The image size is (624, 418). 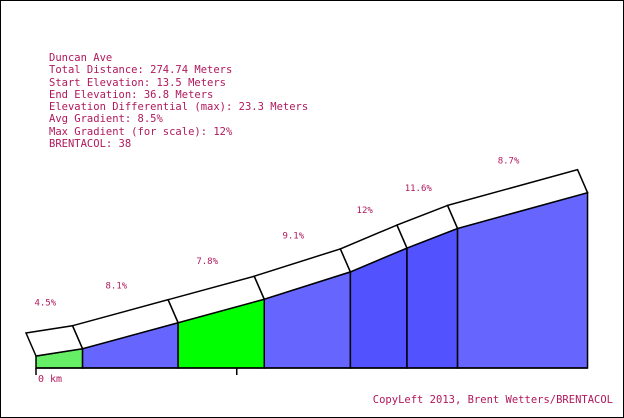 I want to click on total-distance: Total Distance: 274.74 Meters, so click(x=141, y=70).